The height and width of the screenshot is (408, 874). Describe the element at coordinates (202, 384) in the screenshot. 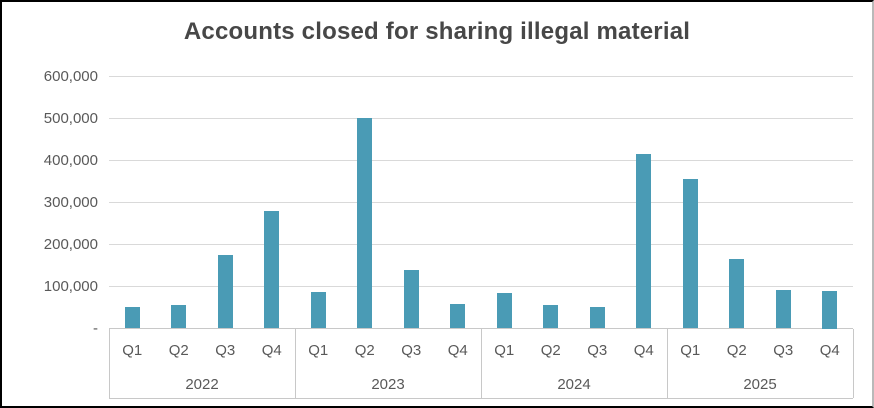

I see `x-axis-year-label: 2022` at that location.